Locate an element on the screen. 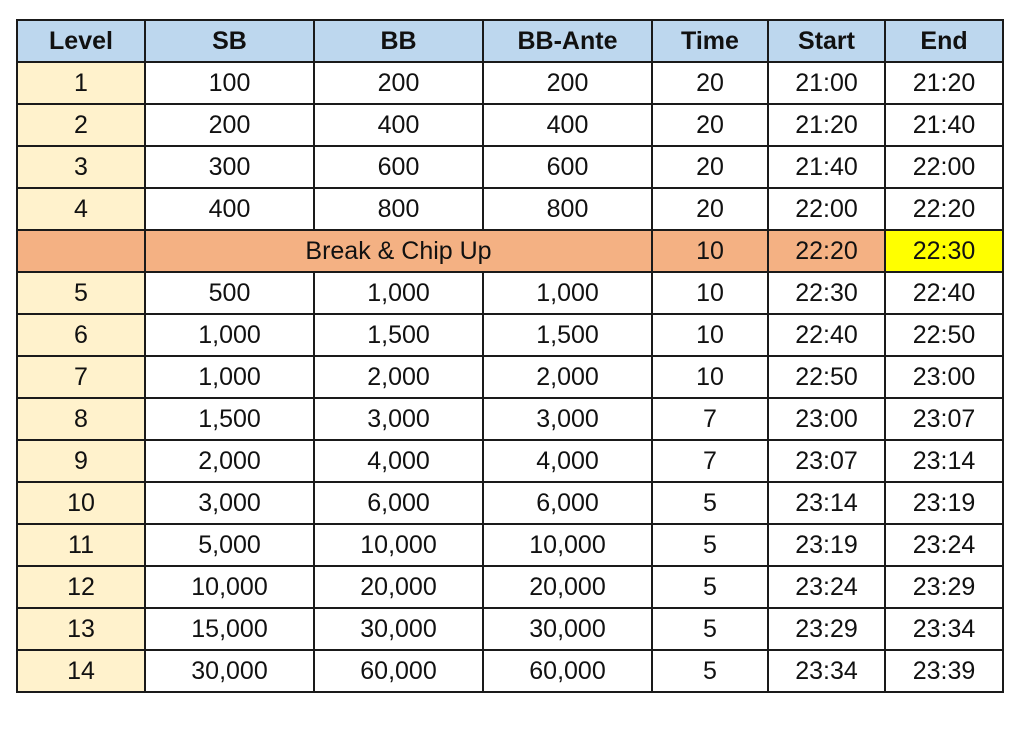 The width and height of the screenshot is (1021, 736). table-row: 8 1,500 3,000 3,000 7 23:00 23:07 is located at coordinates (510, 419).